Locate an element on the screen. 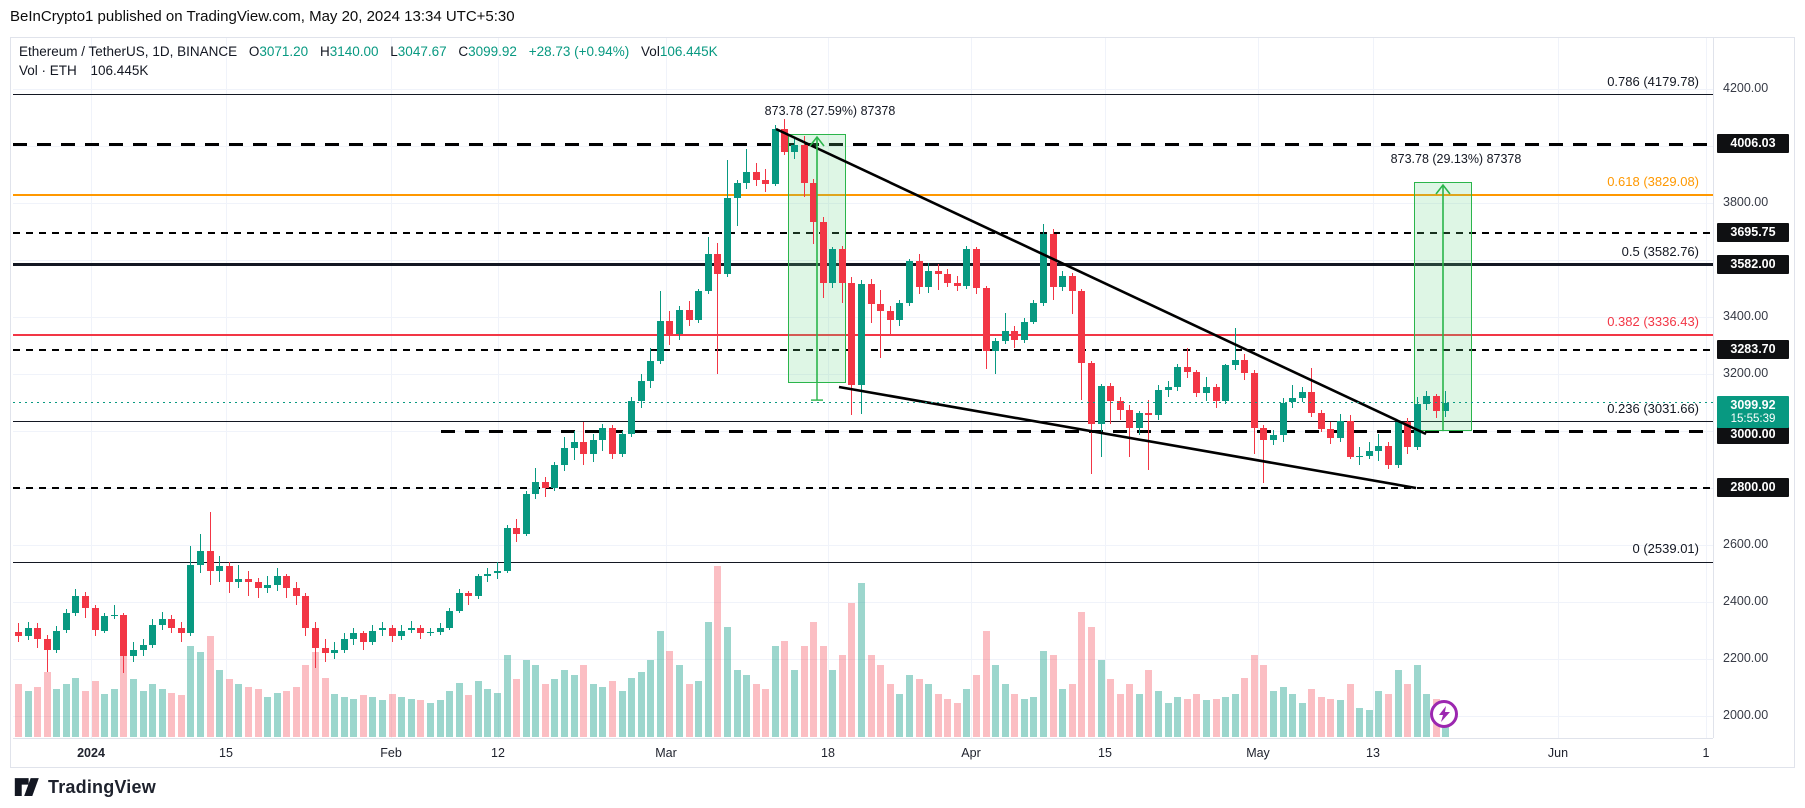 The image size is (1805, 808). time-axis-label: 1 is located at coordinates (1706, 753).